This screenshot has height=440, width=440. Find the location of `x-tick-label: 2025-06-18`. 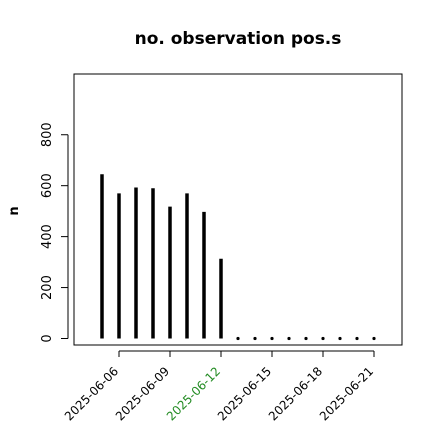

x-tick-label: 2025-06-18 is located at coordinates (295, 393).